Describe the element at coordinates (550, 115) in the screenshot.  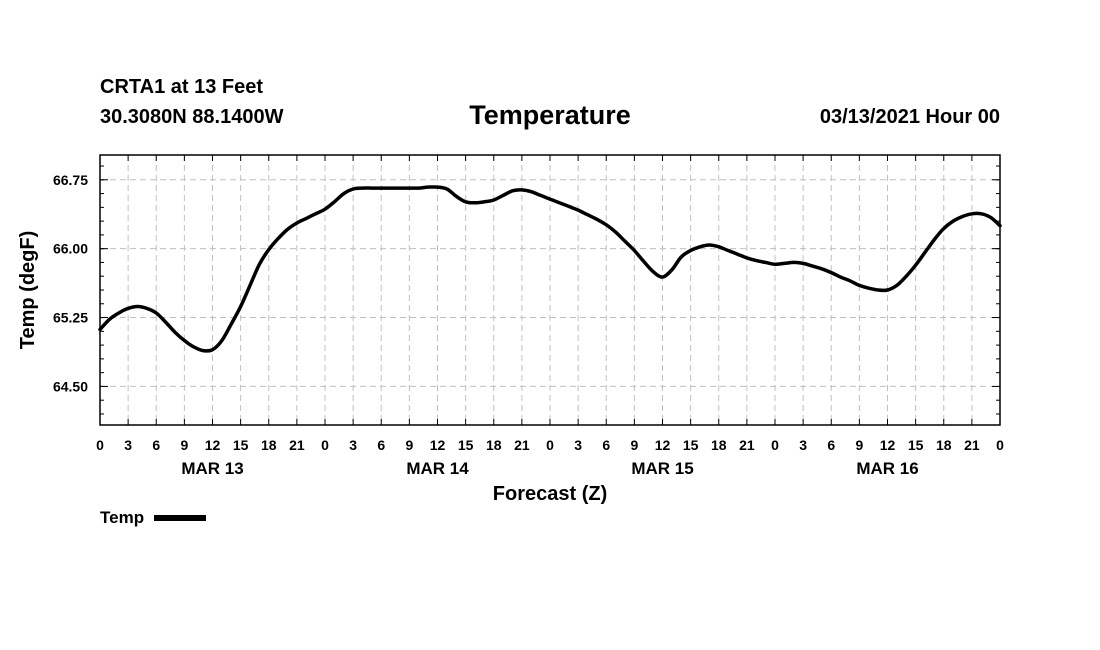
I see `chart-title: Temperature` at that location.